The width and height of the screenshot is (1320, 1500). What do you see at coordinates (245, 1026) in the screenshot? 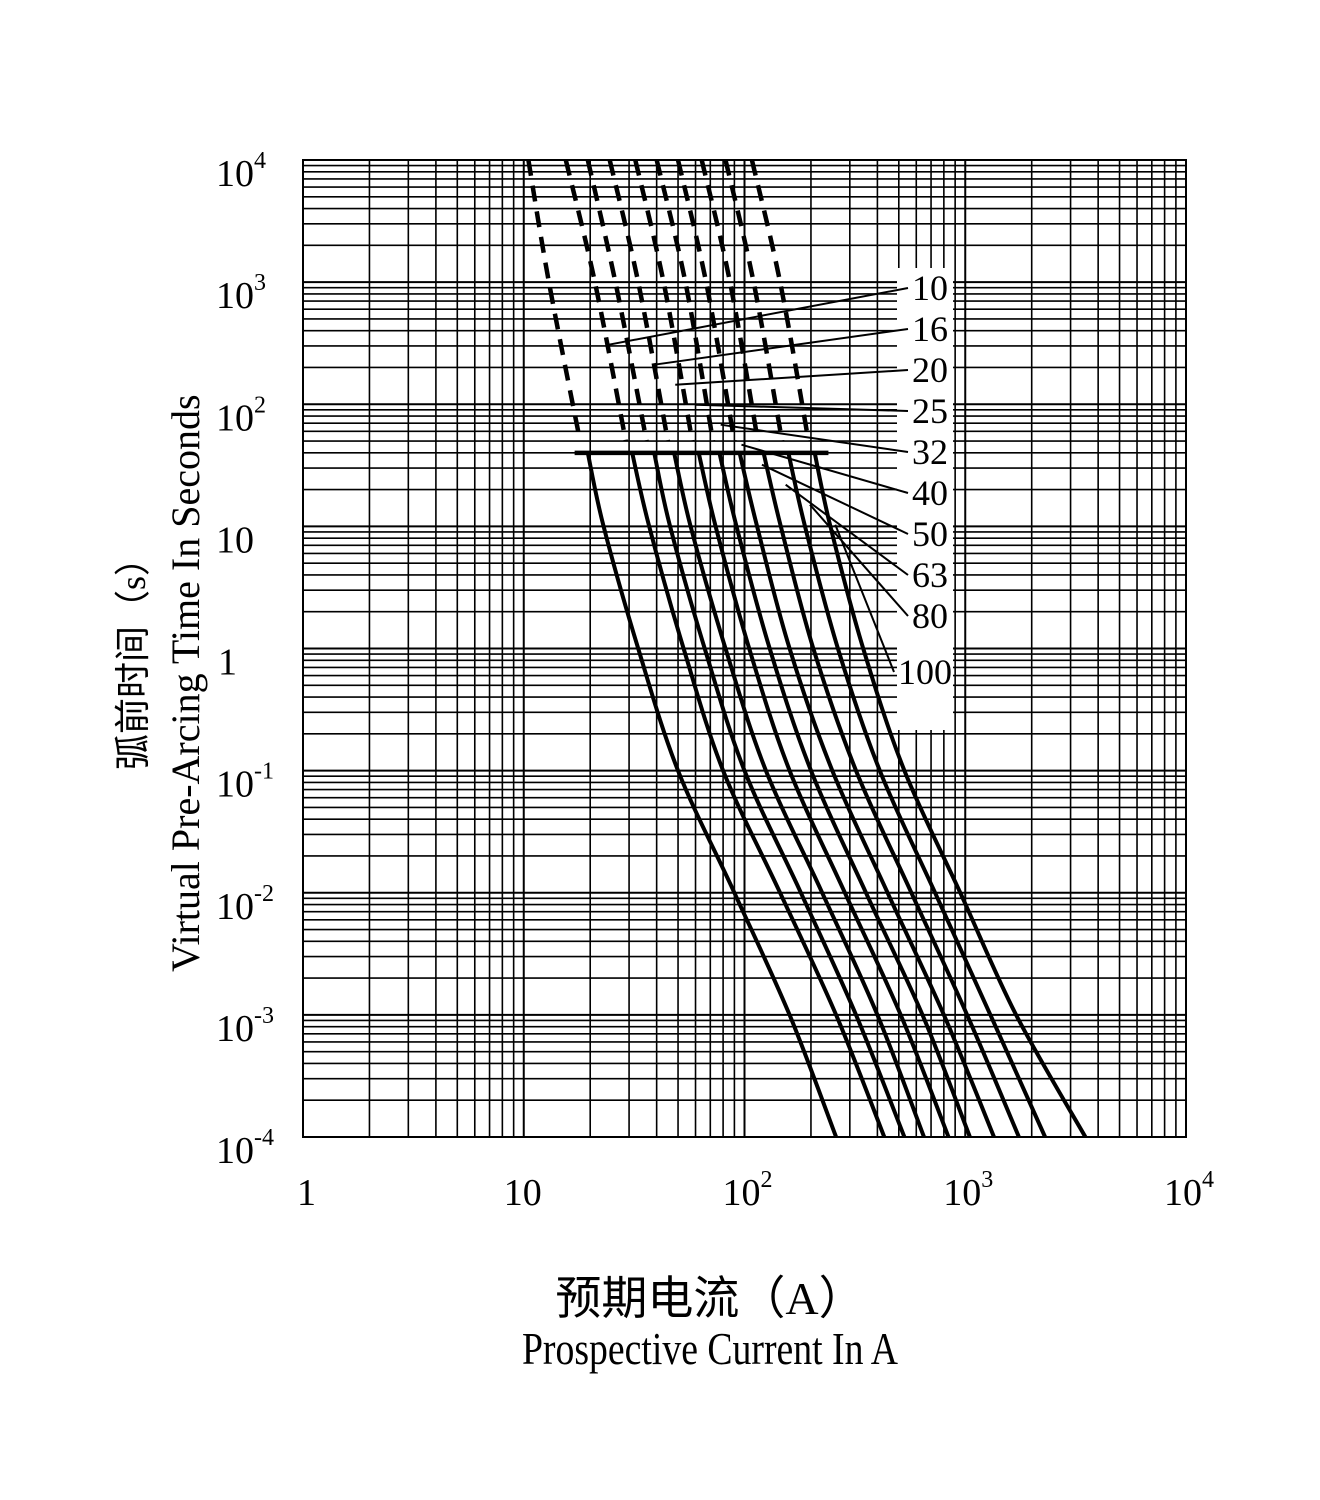
I see `y-tick-label: 10⁻³` at bounding box center [245, 1026].